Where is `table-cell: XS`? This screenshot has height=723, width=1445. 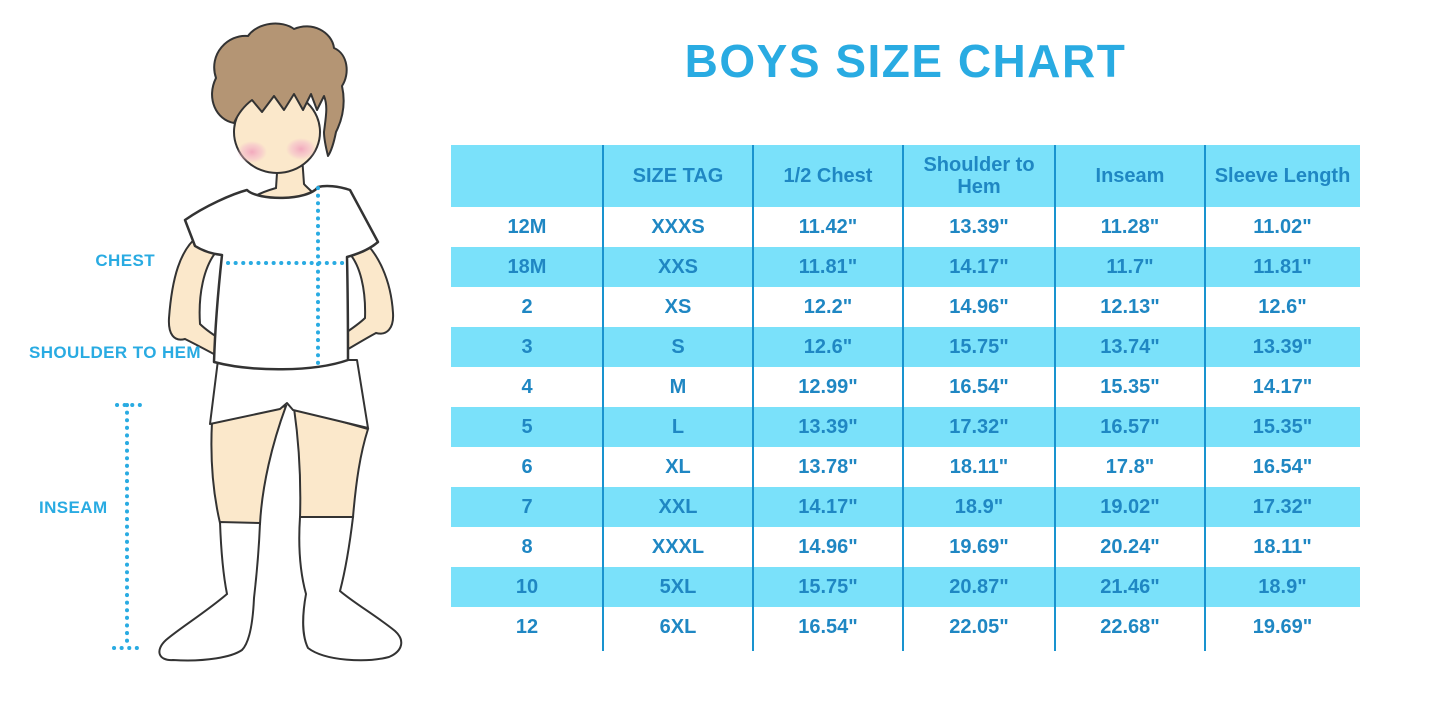 table-cell: XS is located at coordinates (678, 306).